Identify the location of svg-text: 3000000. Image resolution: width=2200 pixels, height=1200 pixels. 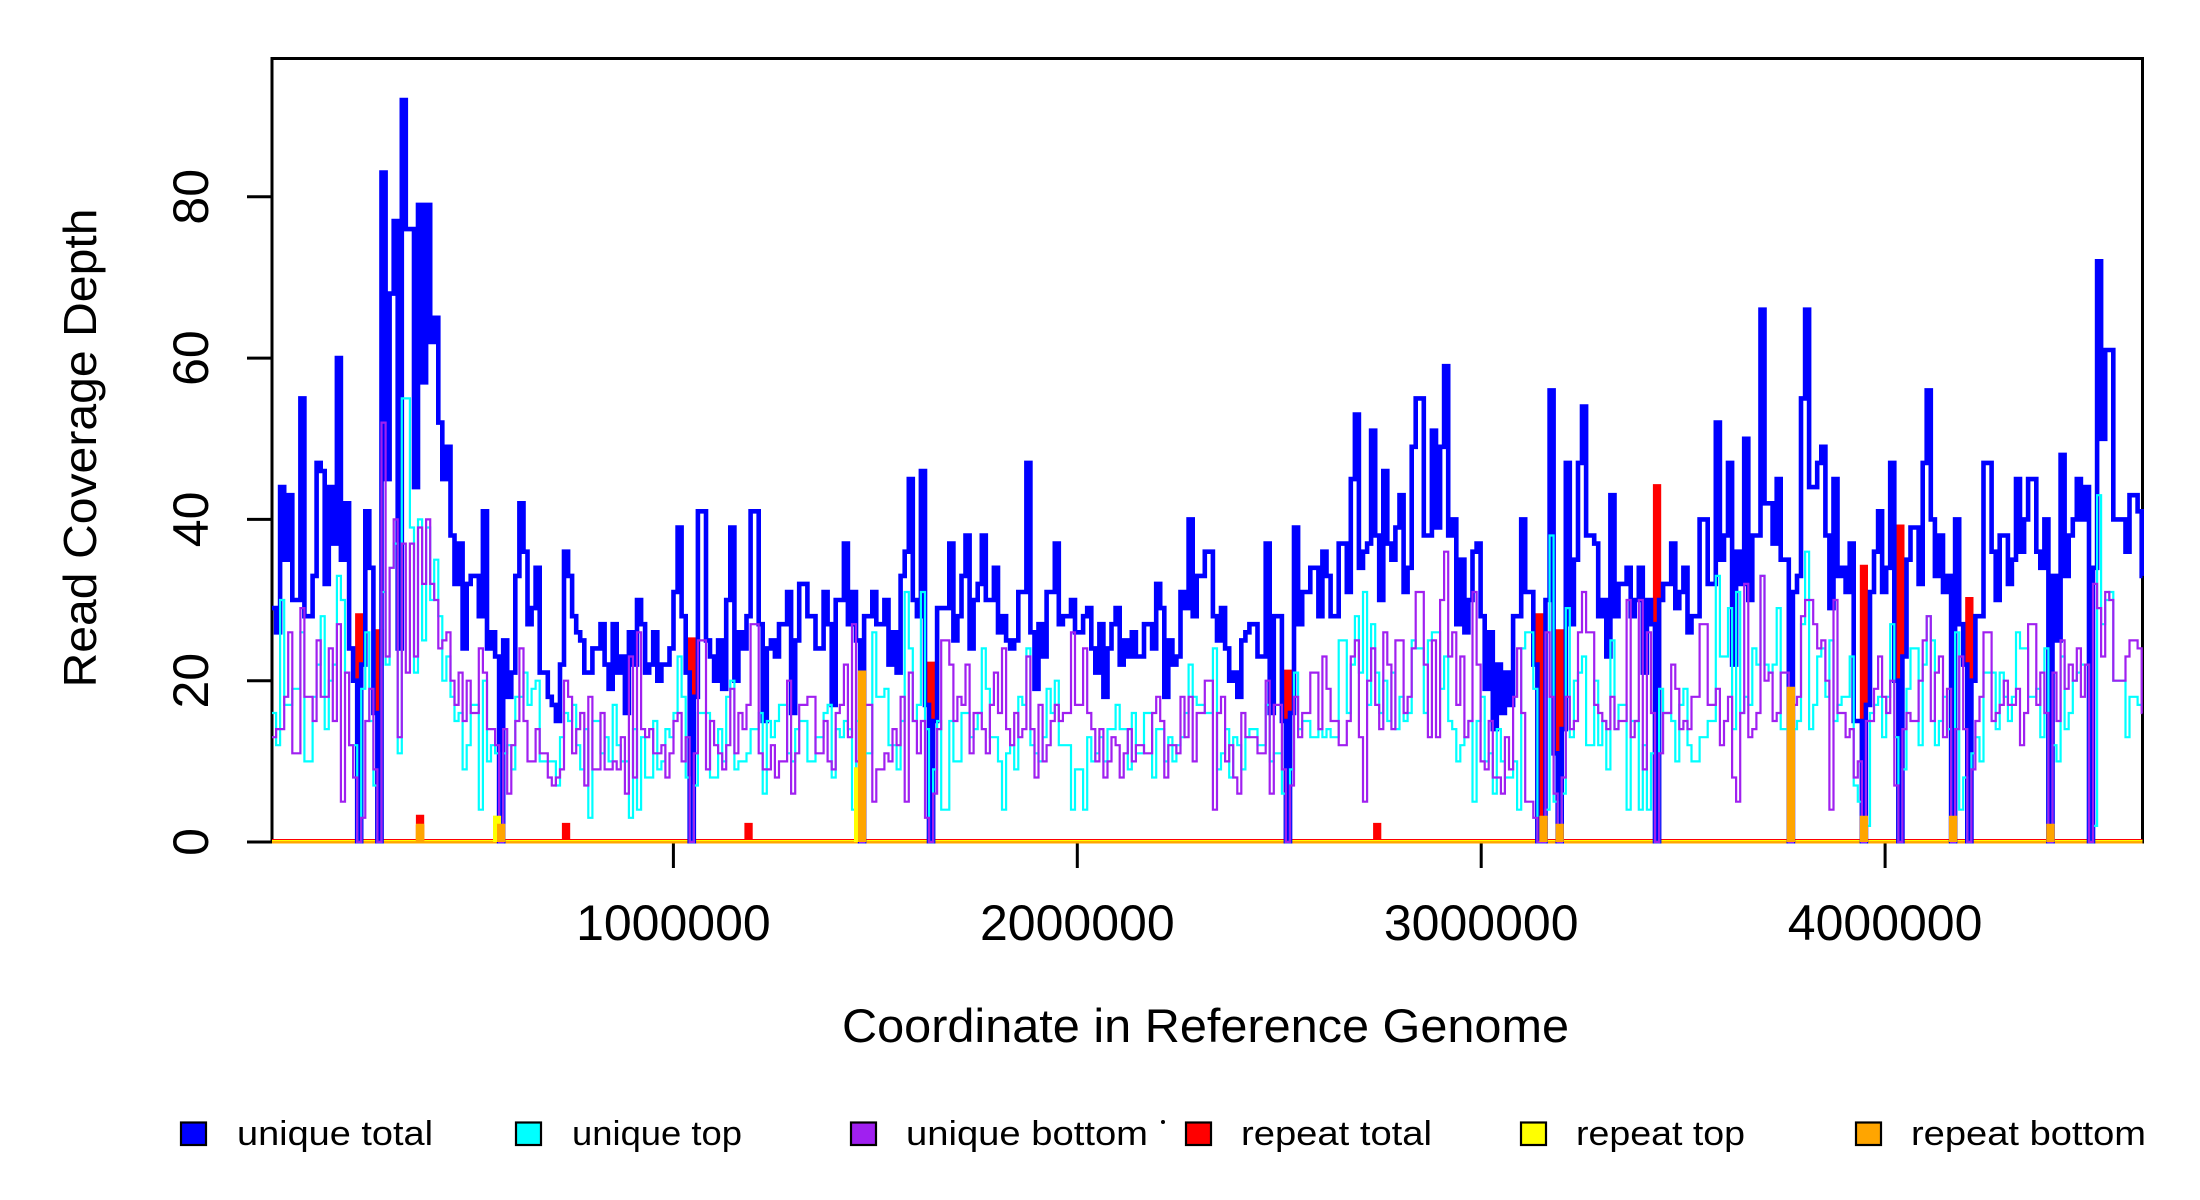
(1481, 923).